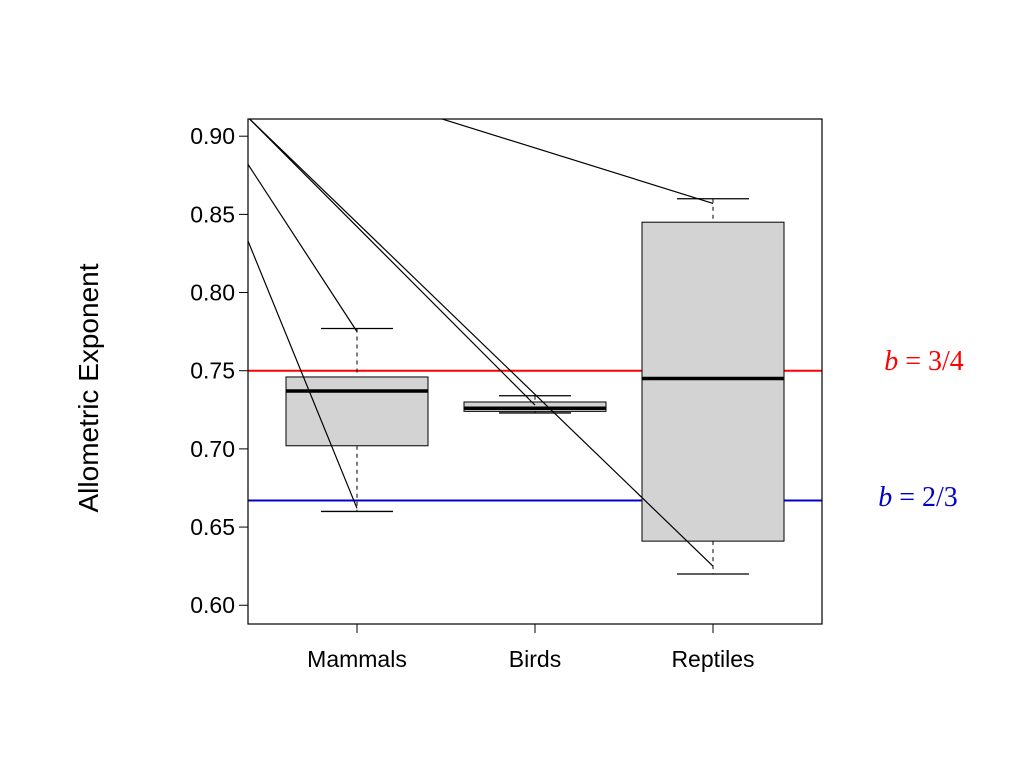 The height and width of the screenshot is (768, 1024). What do you see at coordinates (212, 449) in the screenshot?
I see `y-tick-label: 0.70` at bounding box center [212, 449].